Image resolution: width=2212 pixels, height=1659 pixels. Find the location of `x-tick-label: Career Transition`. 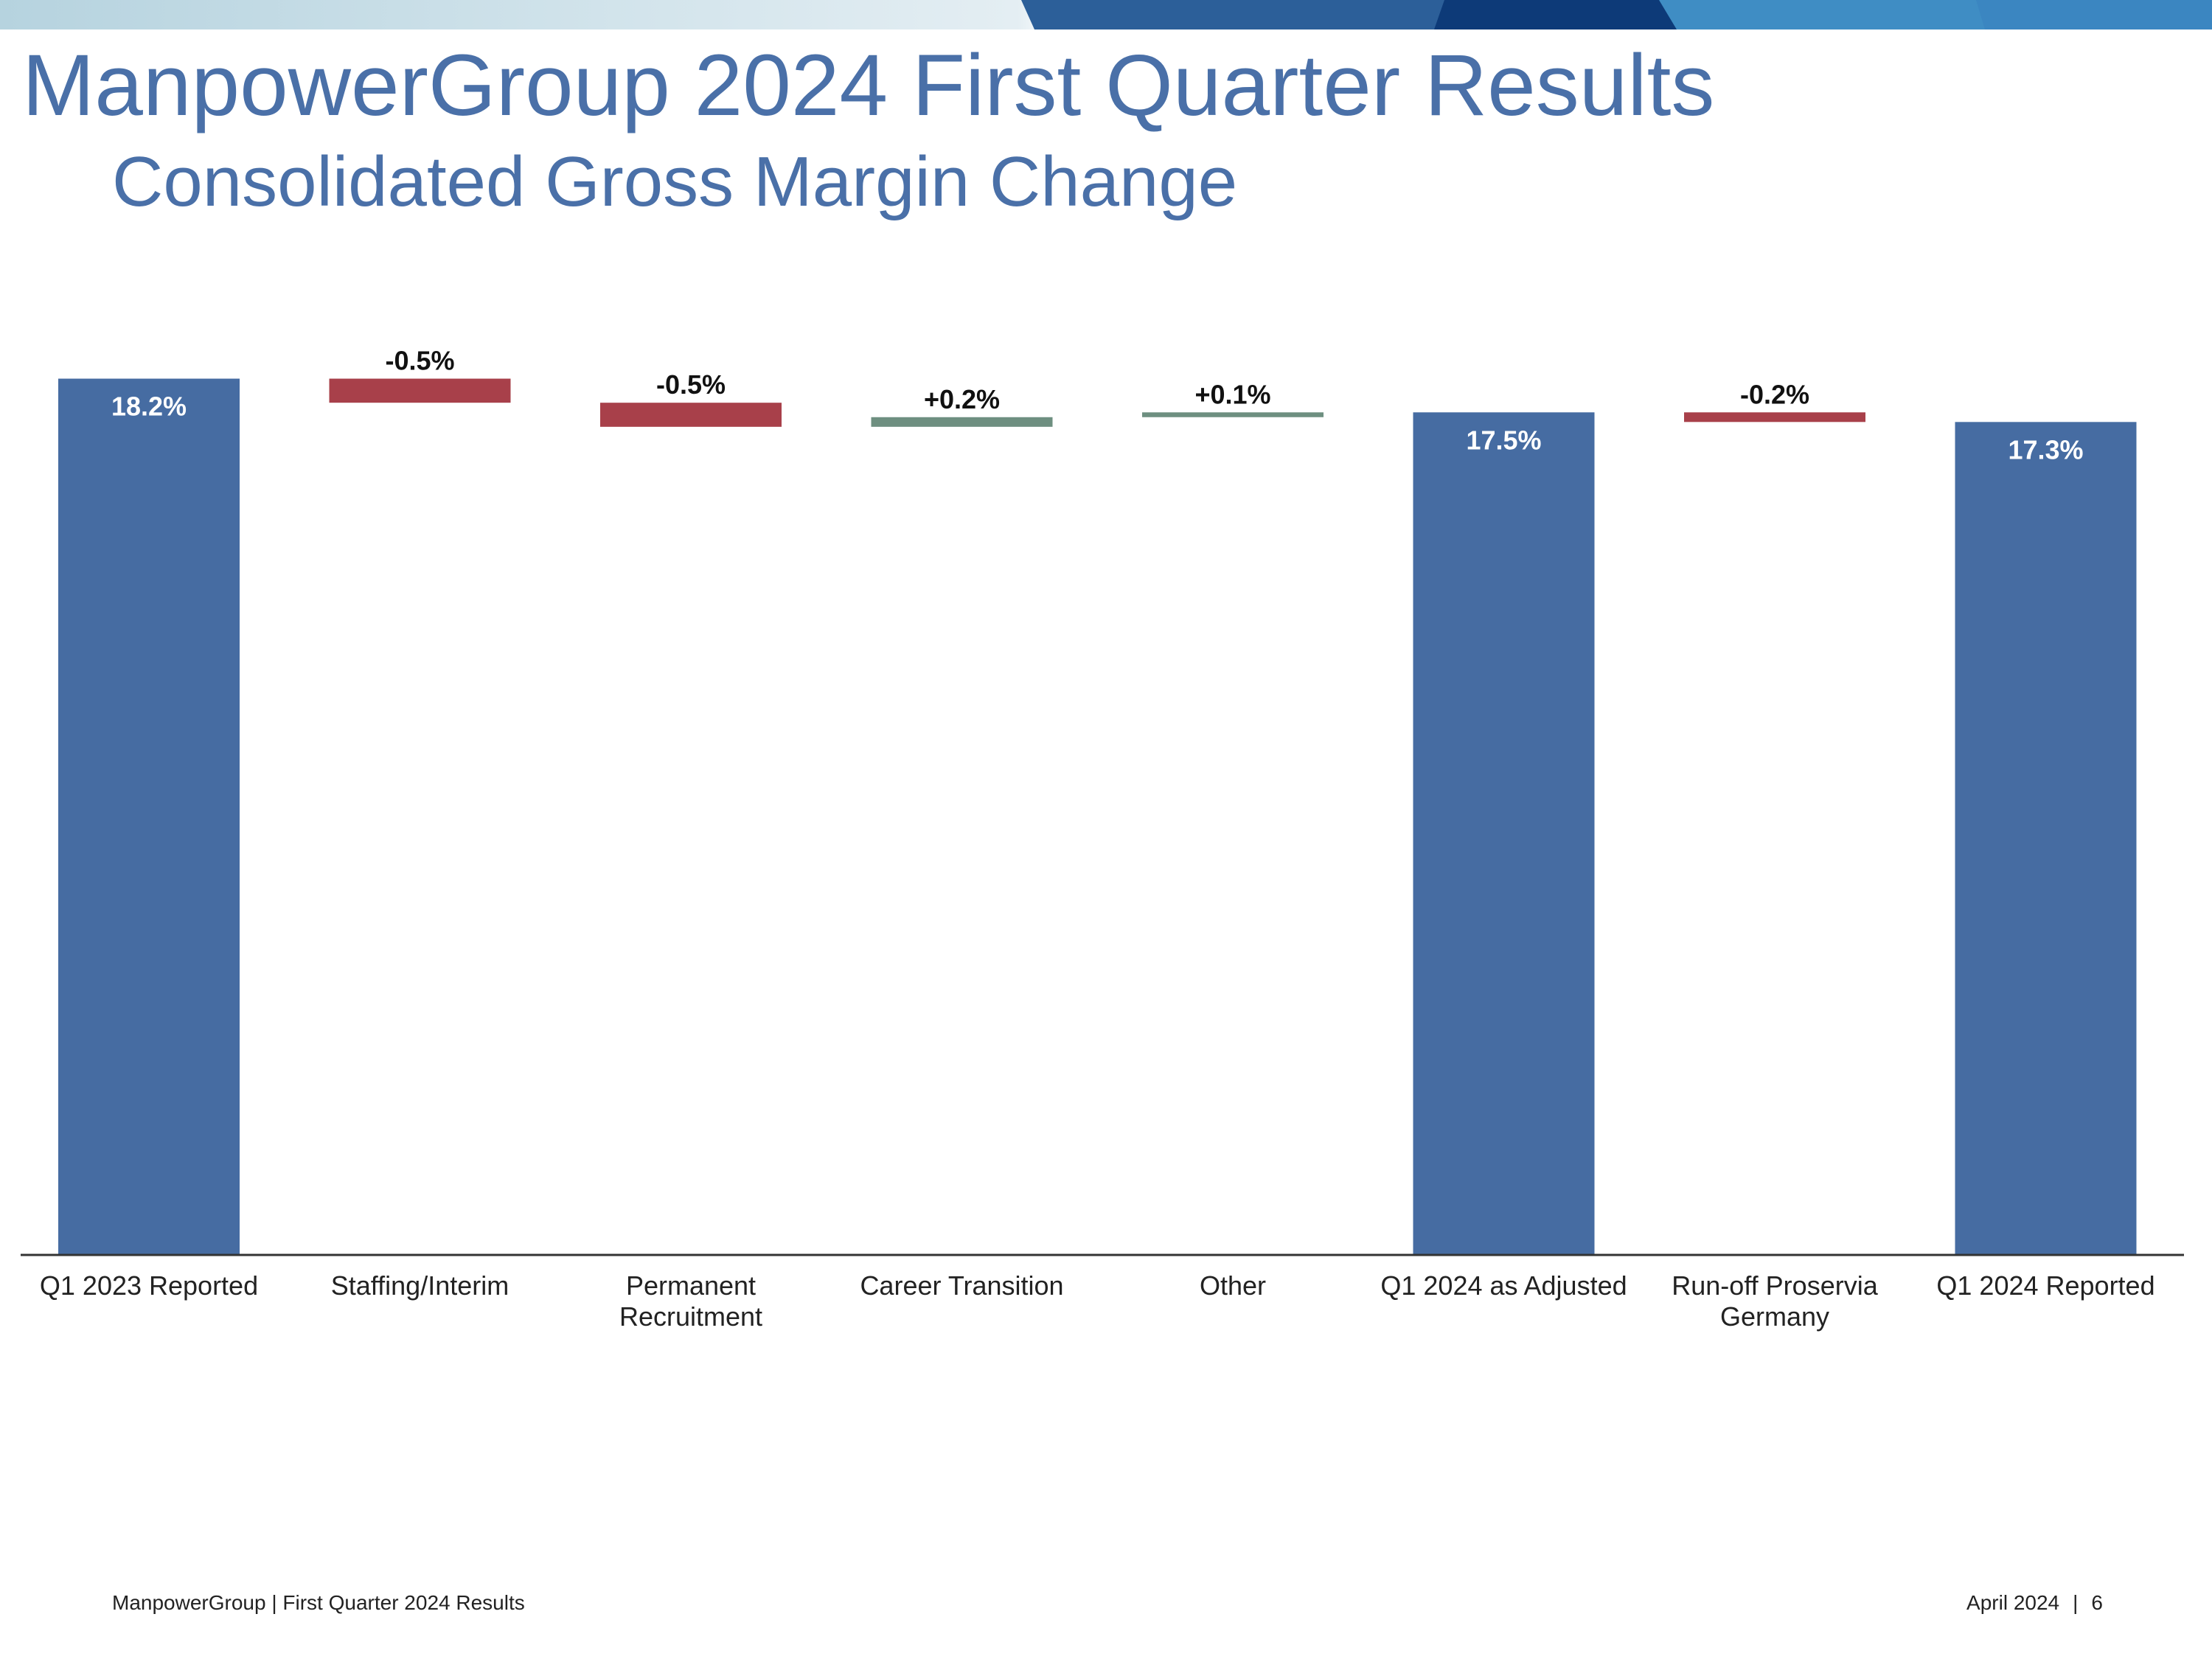

x-tick-label: Career Transition is located at coordinates (961, 1285).